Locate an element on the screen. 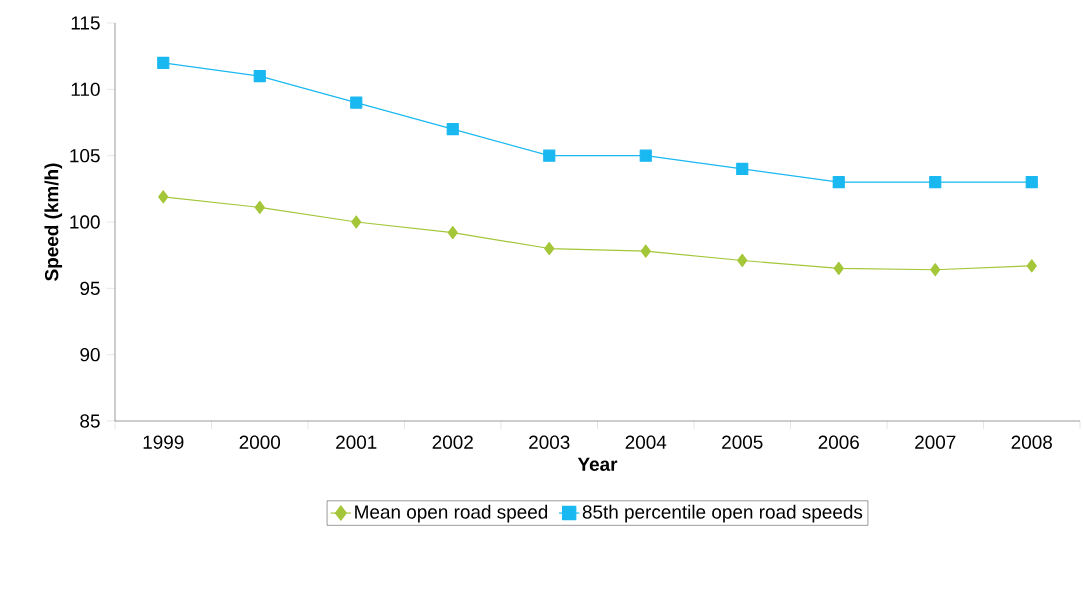 This screenshot has width=1083, height=589. y-axis-title: Speed (km/h) is located at coordinates (53, 222).